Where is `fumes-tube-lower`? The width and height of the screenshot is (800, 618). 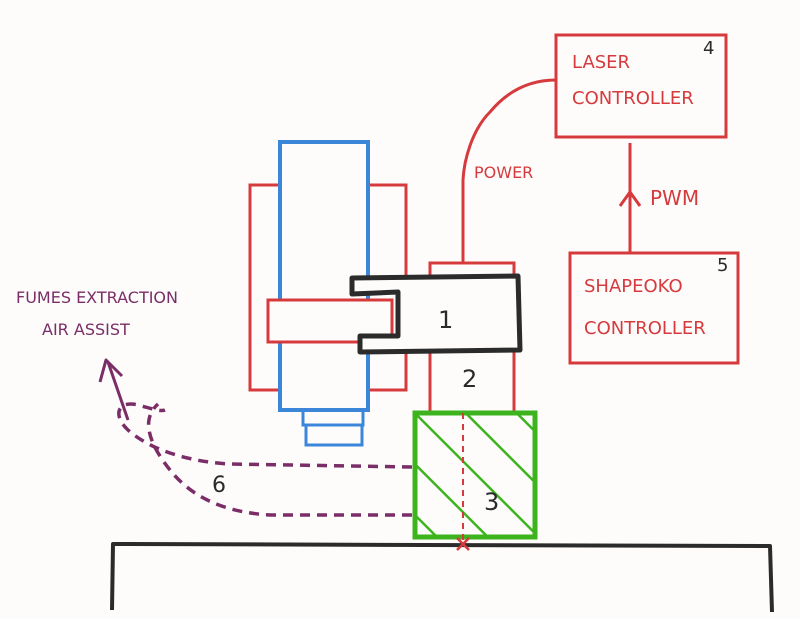
fumes-tube-lower is located at coordinates (279, 459).